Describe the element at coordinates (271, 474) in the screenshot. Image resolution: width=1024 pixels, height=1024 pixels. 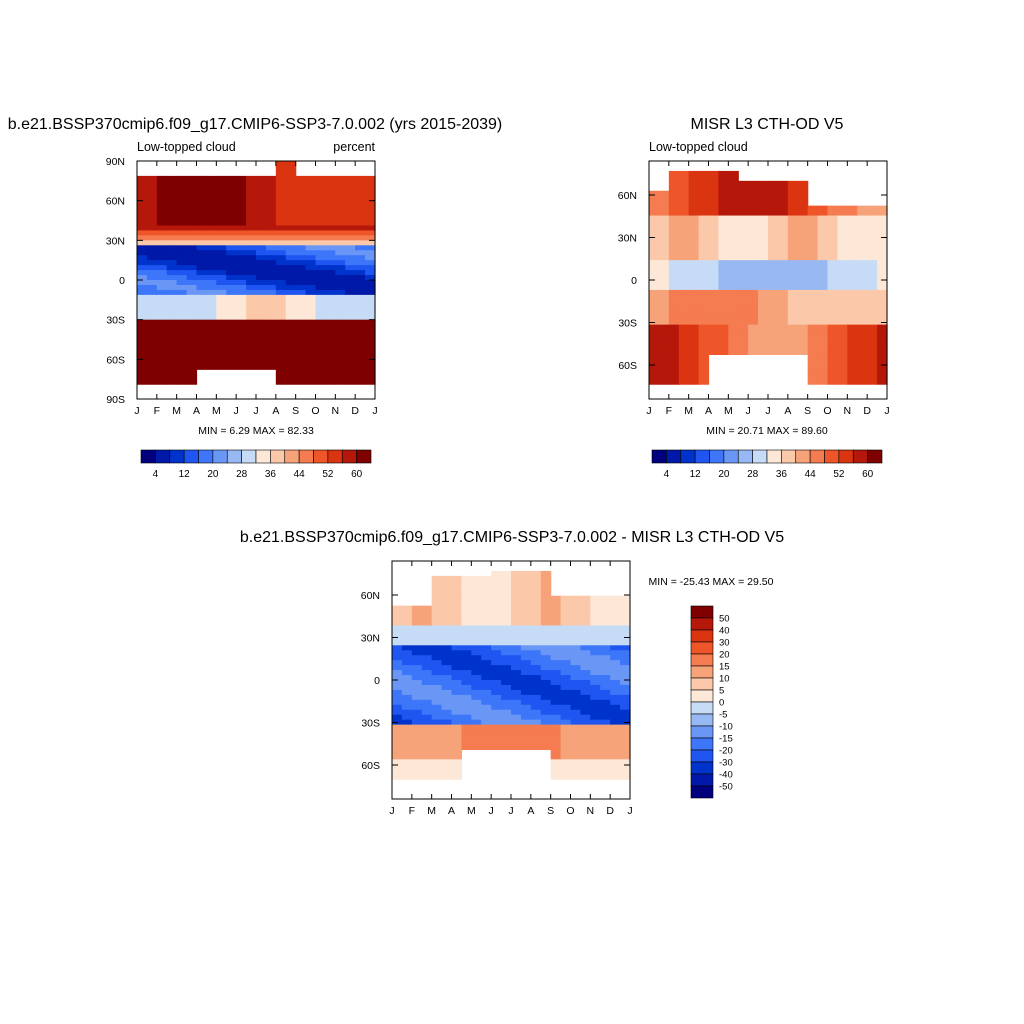
I see `colorbar-label: 36` at that location.